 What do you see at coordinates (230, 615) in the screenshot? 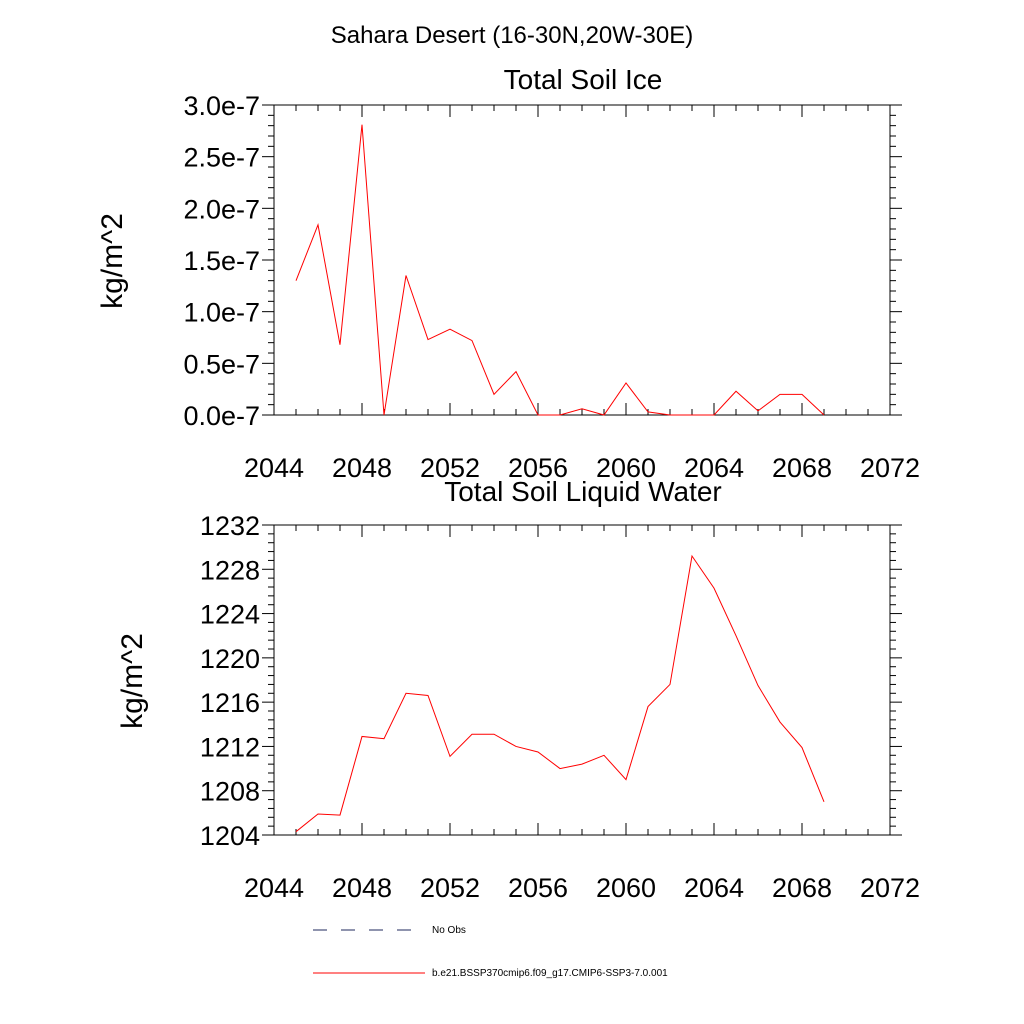
I see `y-tick-label: 1224` at bounding box center [230, 615].